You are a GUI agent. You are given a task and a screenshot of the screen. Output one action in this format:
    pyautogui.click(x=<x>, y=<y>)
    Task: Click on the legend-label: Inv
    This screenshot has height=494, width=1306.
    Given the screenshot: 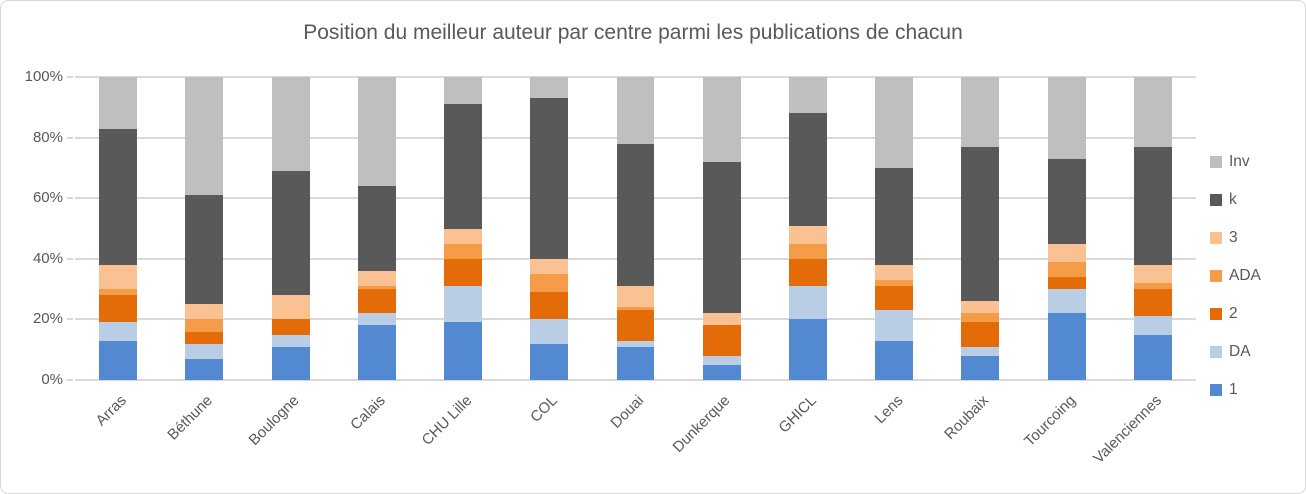 What is the action you would take?
    pyautogui.click(x=1239, y=161)
    